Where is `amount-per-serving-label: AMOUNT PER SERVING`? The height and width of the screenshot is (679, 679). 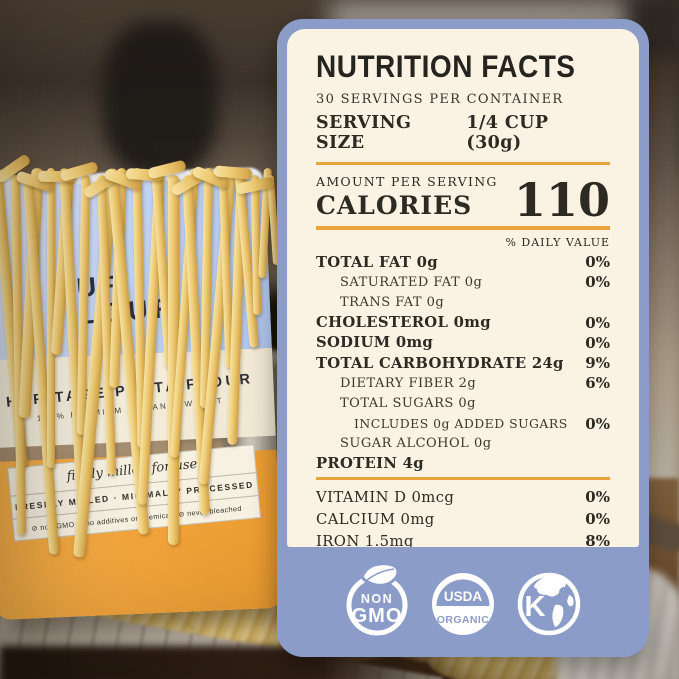 amount-per-serving-label: AMOUNT PER SERVING is located at coordinates (407, 181).